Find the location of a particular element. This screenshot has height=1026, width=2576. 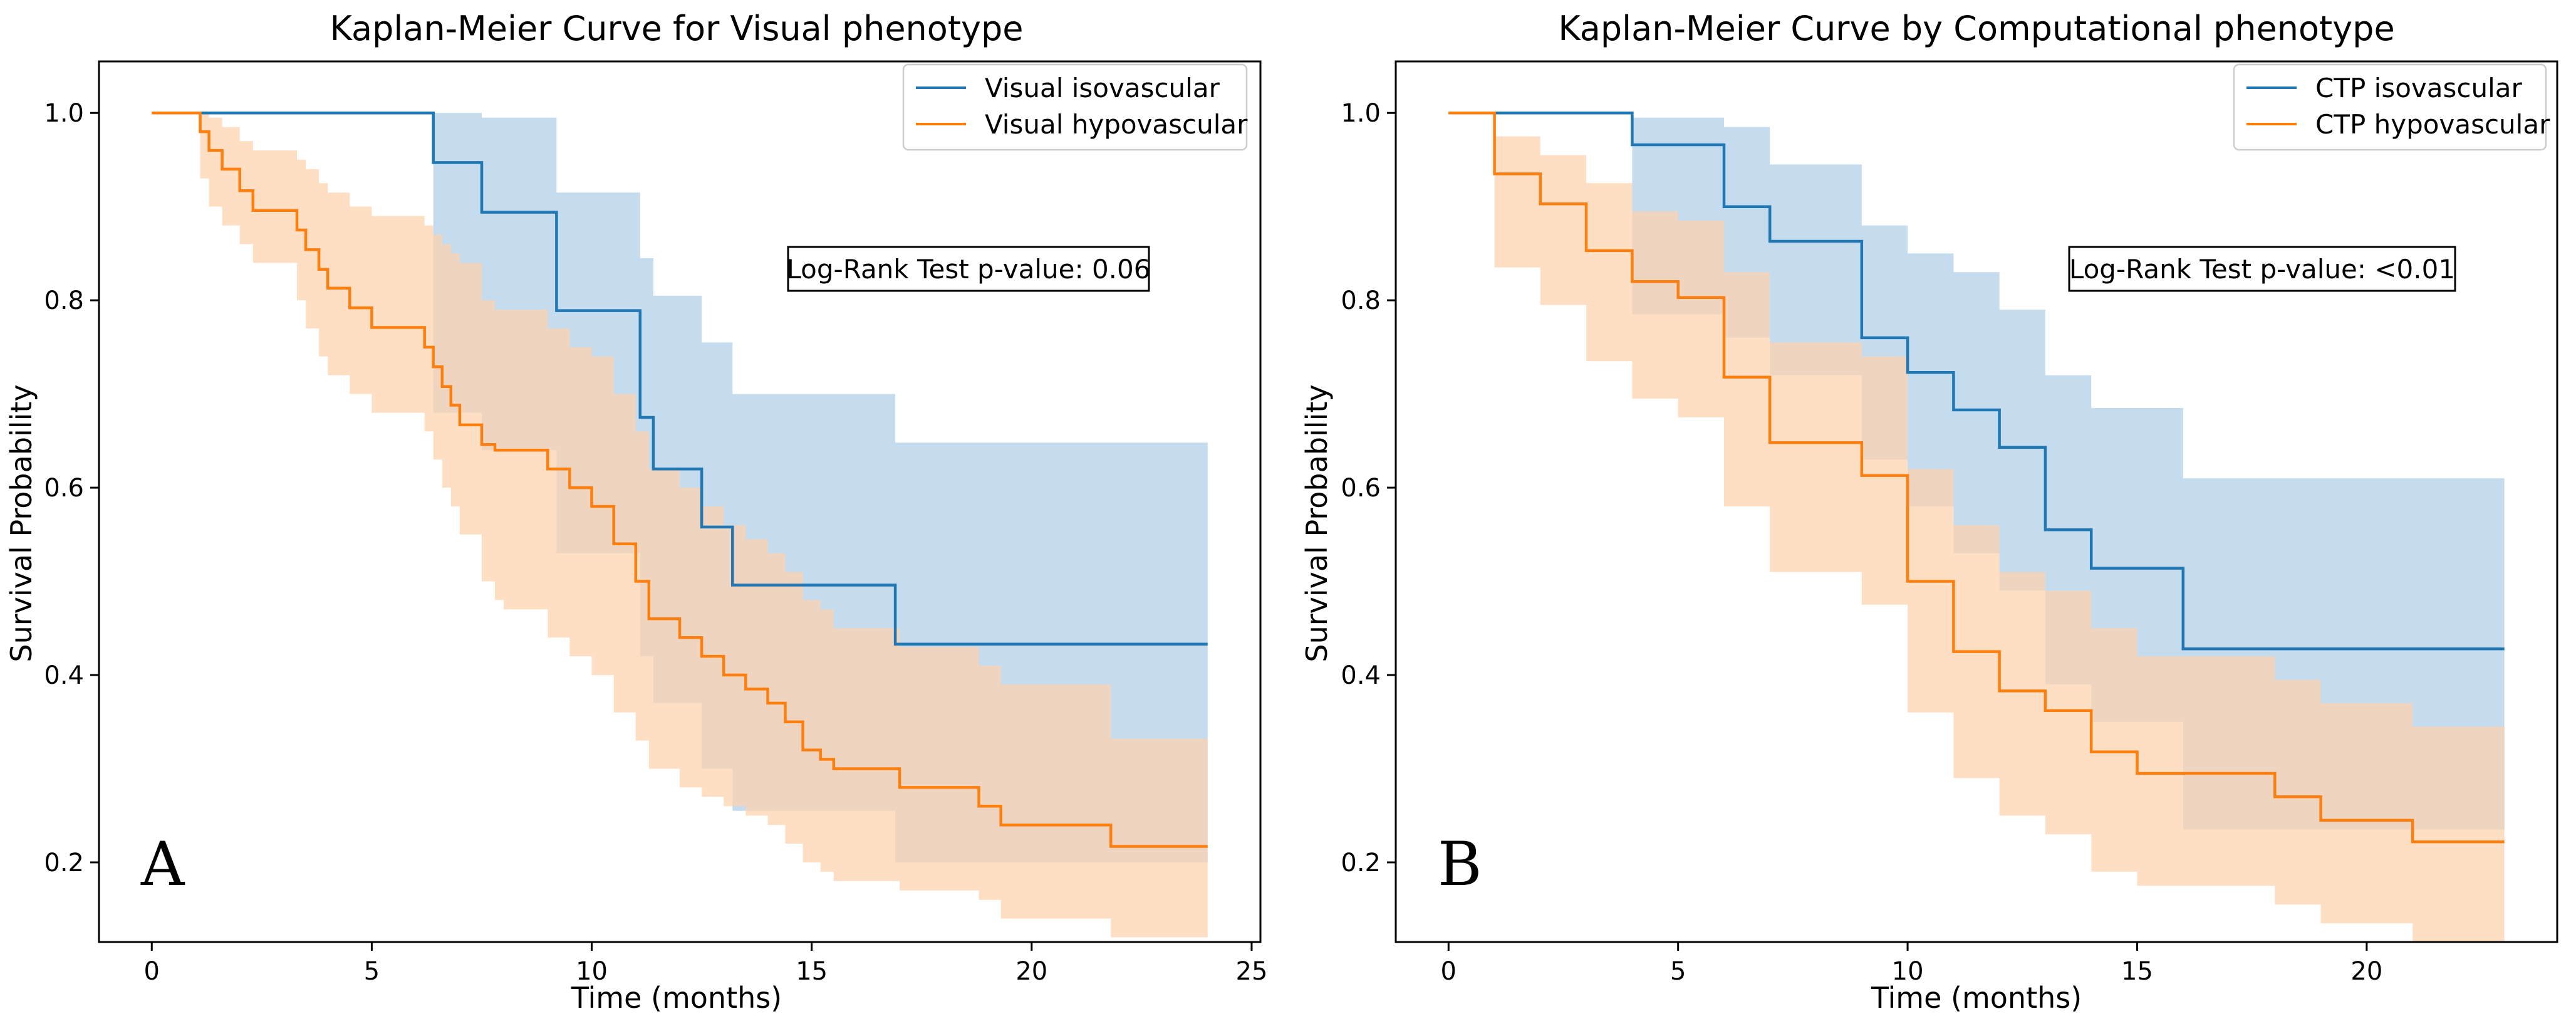

chart-title: Kaplan-Meier Curve for Visual phenotype is located at coordinates (677, 28).